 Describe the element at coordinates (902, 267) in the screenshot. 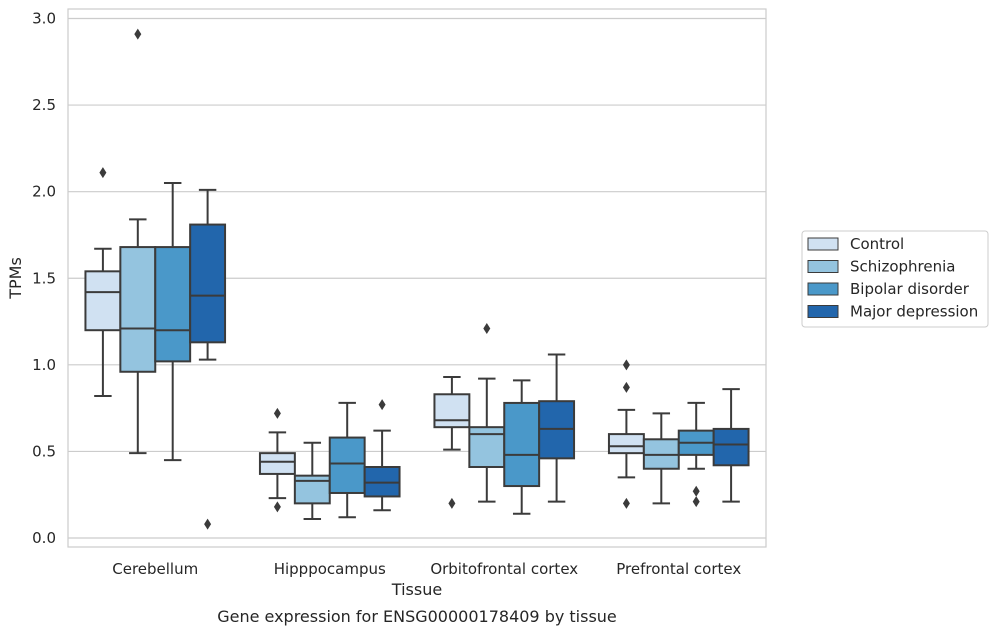

I see `legend-label: Schizophrenia` at that location.